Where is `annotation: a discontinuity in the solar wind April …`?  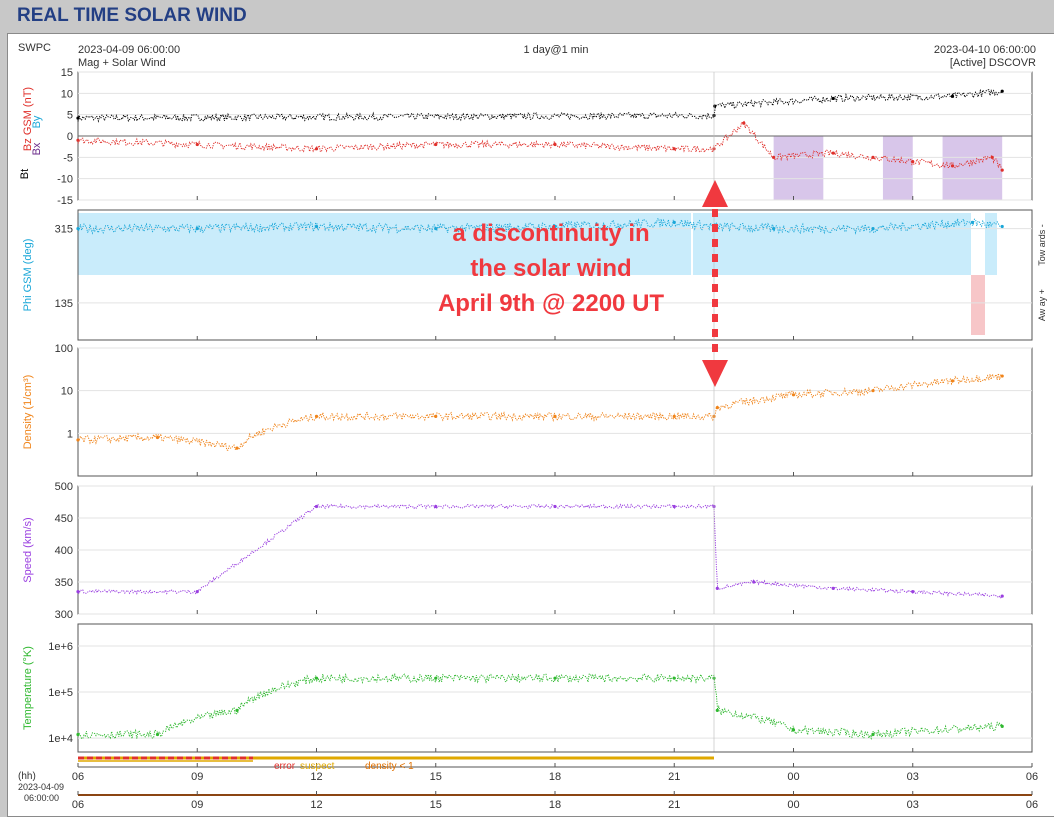 annotation: a discontinuity in the solar wind April … is located at coordinates (583, 283).